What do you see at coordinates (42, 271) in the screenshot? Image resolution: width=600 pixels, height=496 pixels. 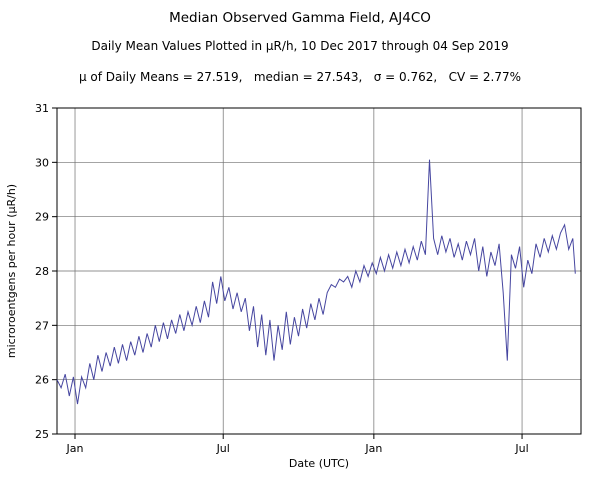 I see `y-tick-label: 28` at bounding box center [42, 271].